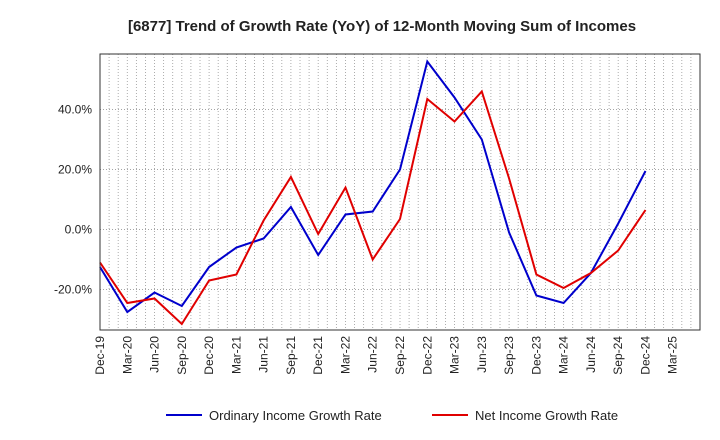 The width and height of the screenshot is (720, 440). I want to click on y-tick-label: -20.0%, so click(73, 290).